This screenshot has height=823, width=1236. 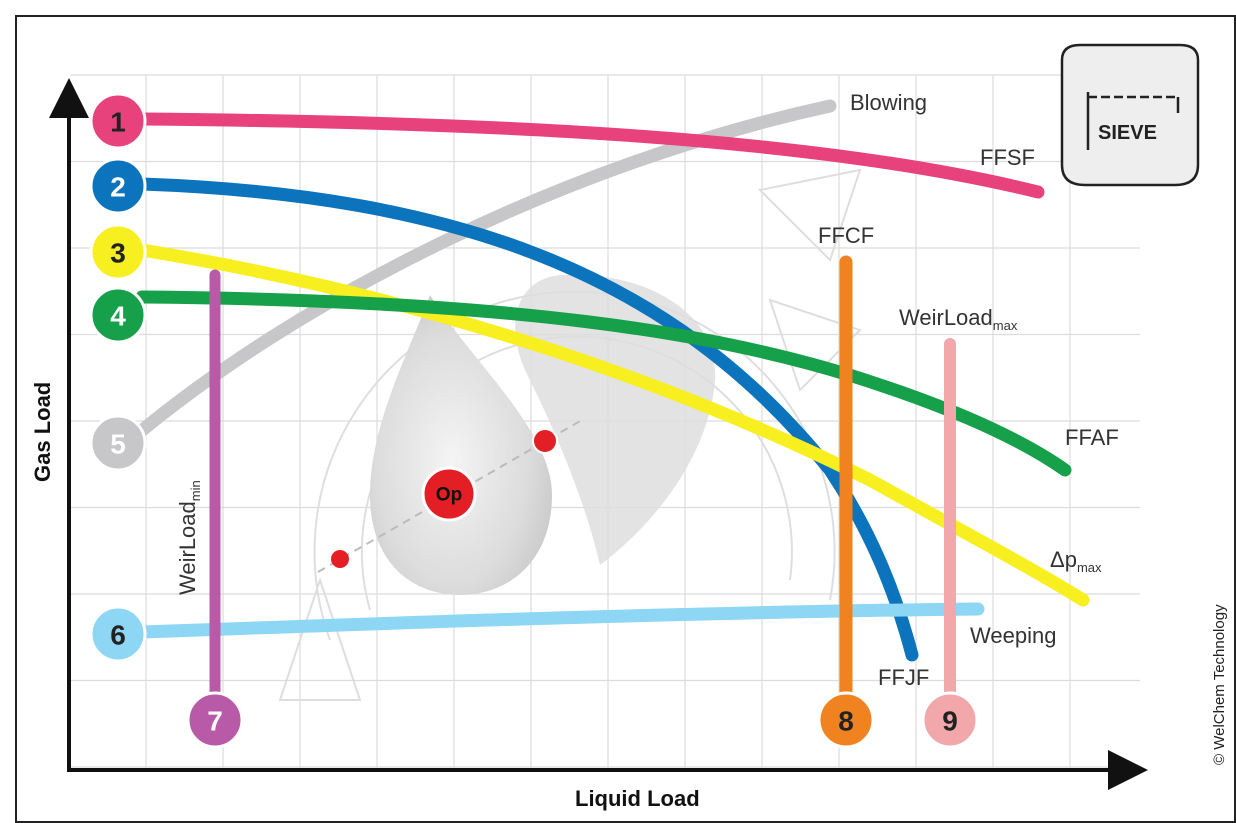 I want to click on badge-6: 6, so click(x=118, y=634).